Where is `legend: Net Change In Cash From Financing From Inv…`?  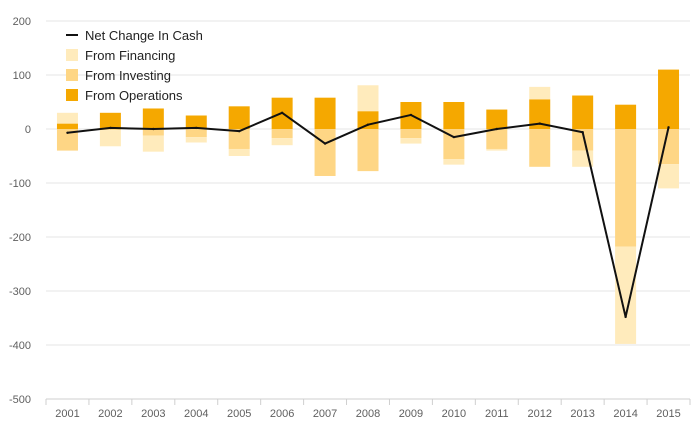
legend: Net Change In Cash From Financing From Inv… is located at coordinates (134, 65).